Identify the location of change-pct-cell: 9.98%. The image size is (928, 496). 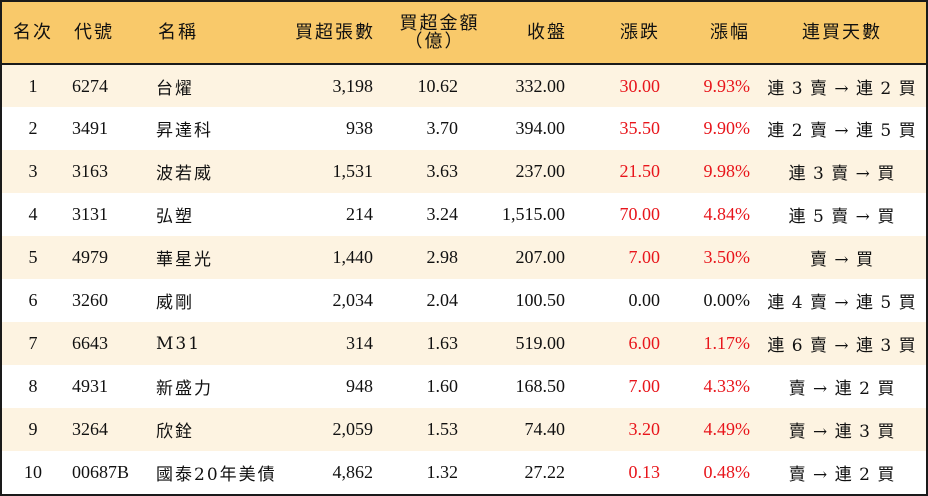
(727, 171).